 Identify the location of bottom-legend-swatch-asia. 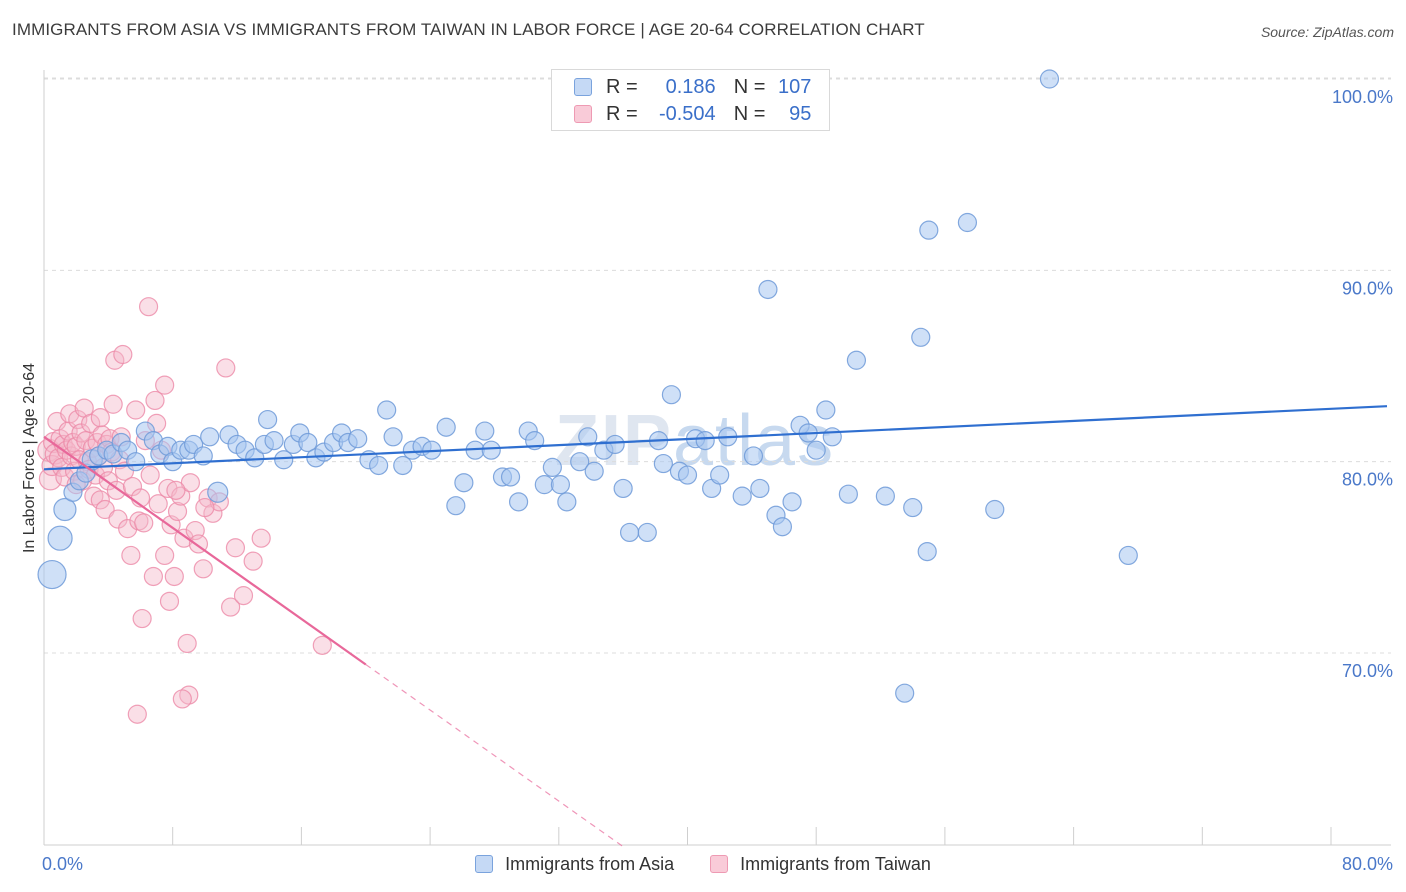
(484, 864).